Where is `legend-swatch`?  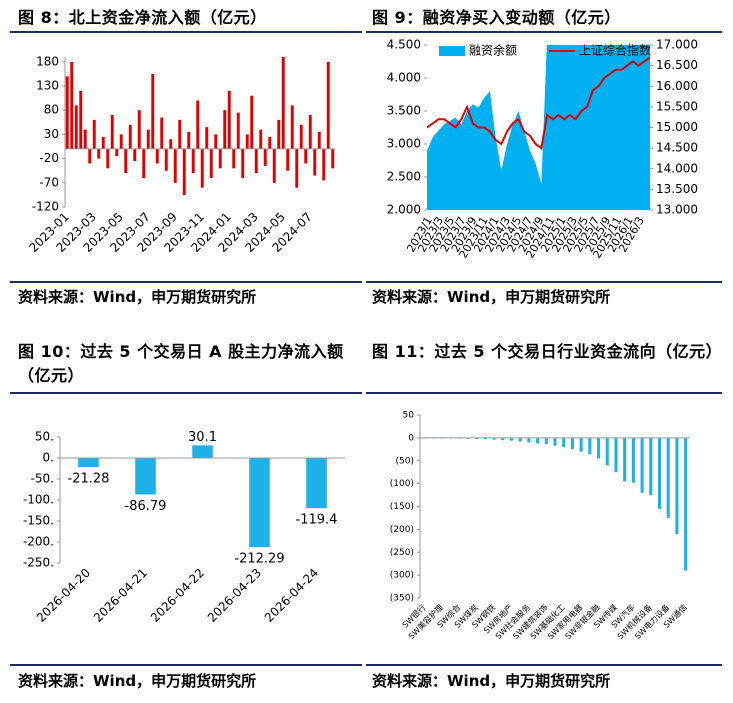 legend-swatch is located at coordinates (452, 51).